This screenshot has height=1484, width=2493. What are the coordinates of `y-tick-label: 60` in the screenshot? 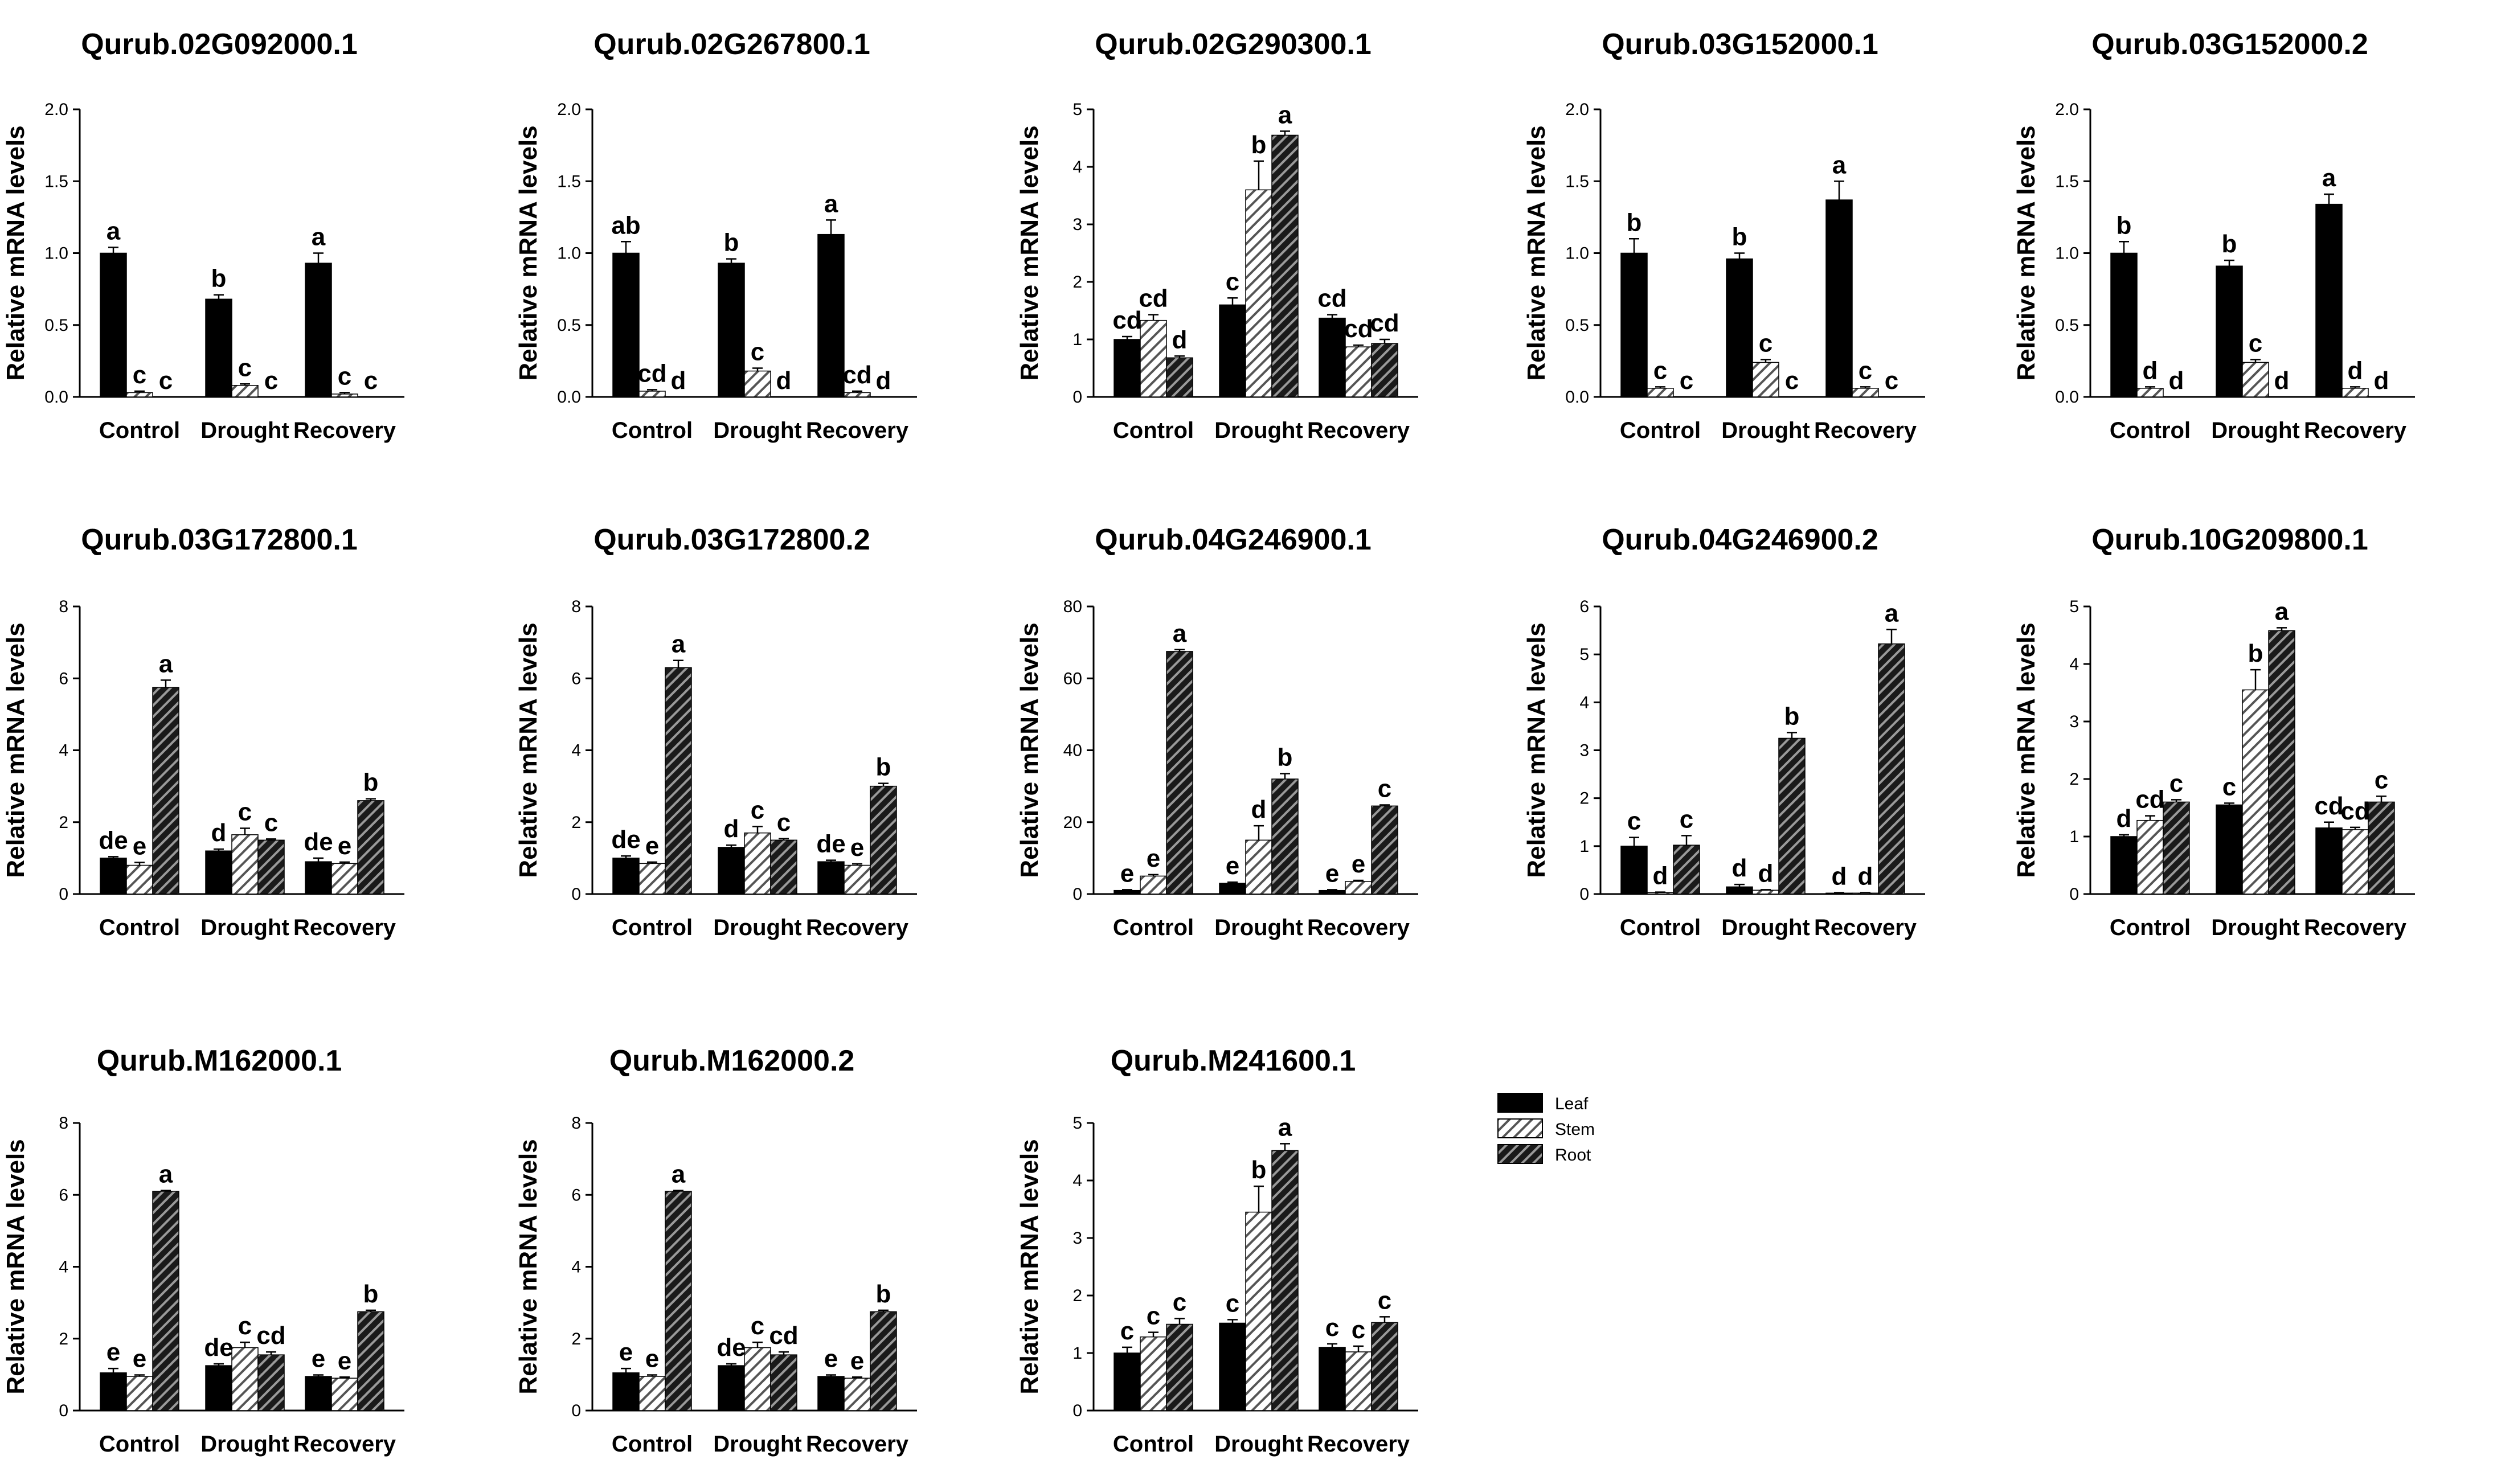 It's located at (1072, 678).